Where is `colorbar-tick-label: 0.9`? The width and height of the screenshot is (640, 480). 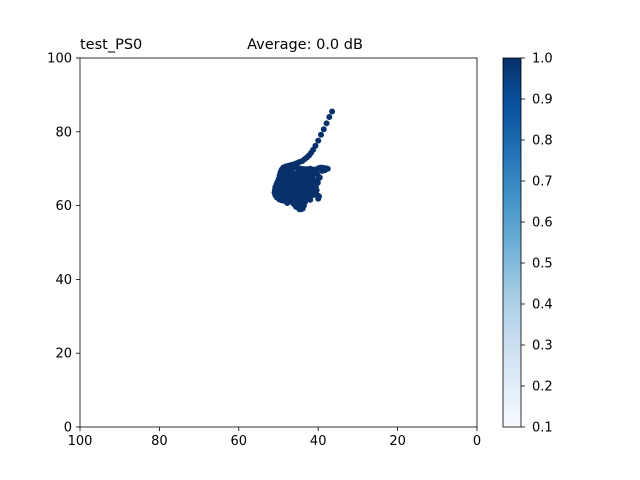
colorbar-tick-label: 0.9 is located at coordinates (542, 100).